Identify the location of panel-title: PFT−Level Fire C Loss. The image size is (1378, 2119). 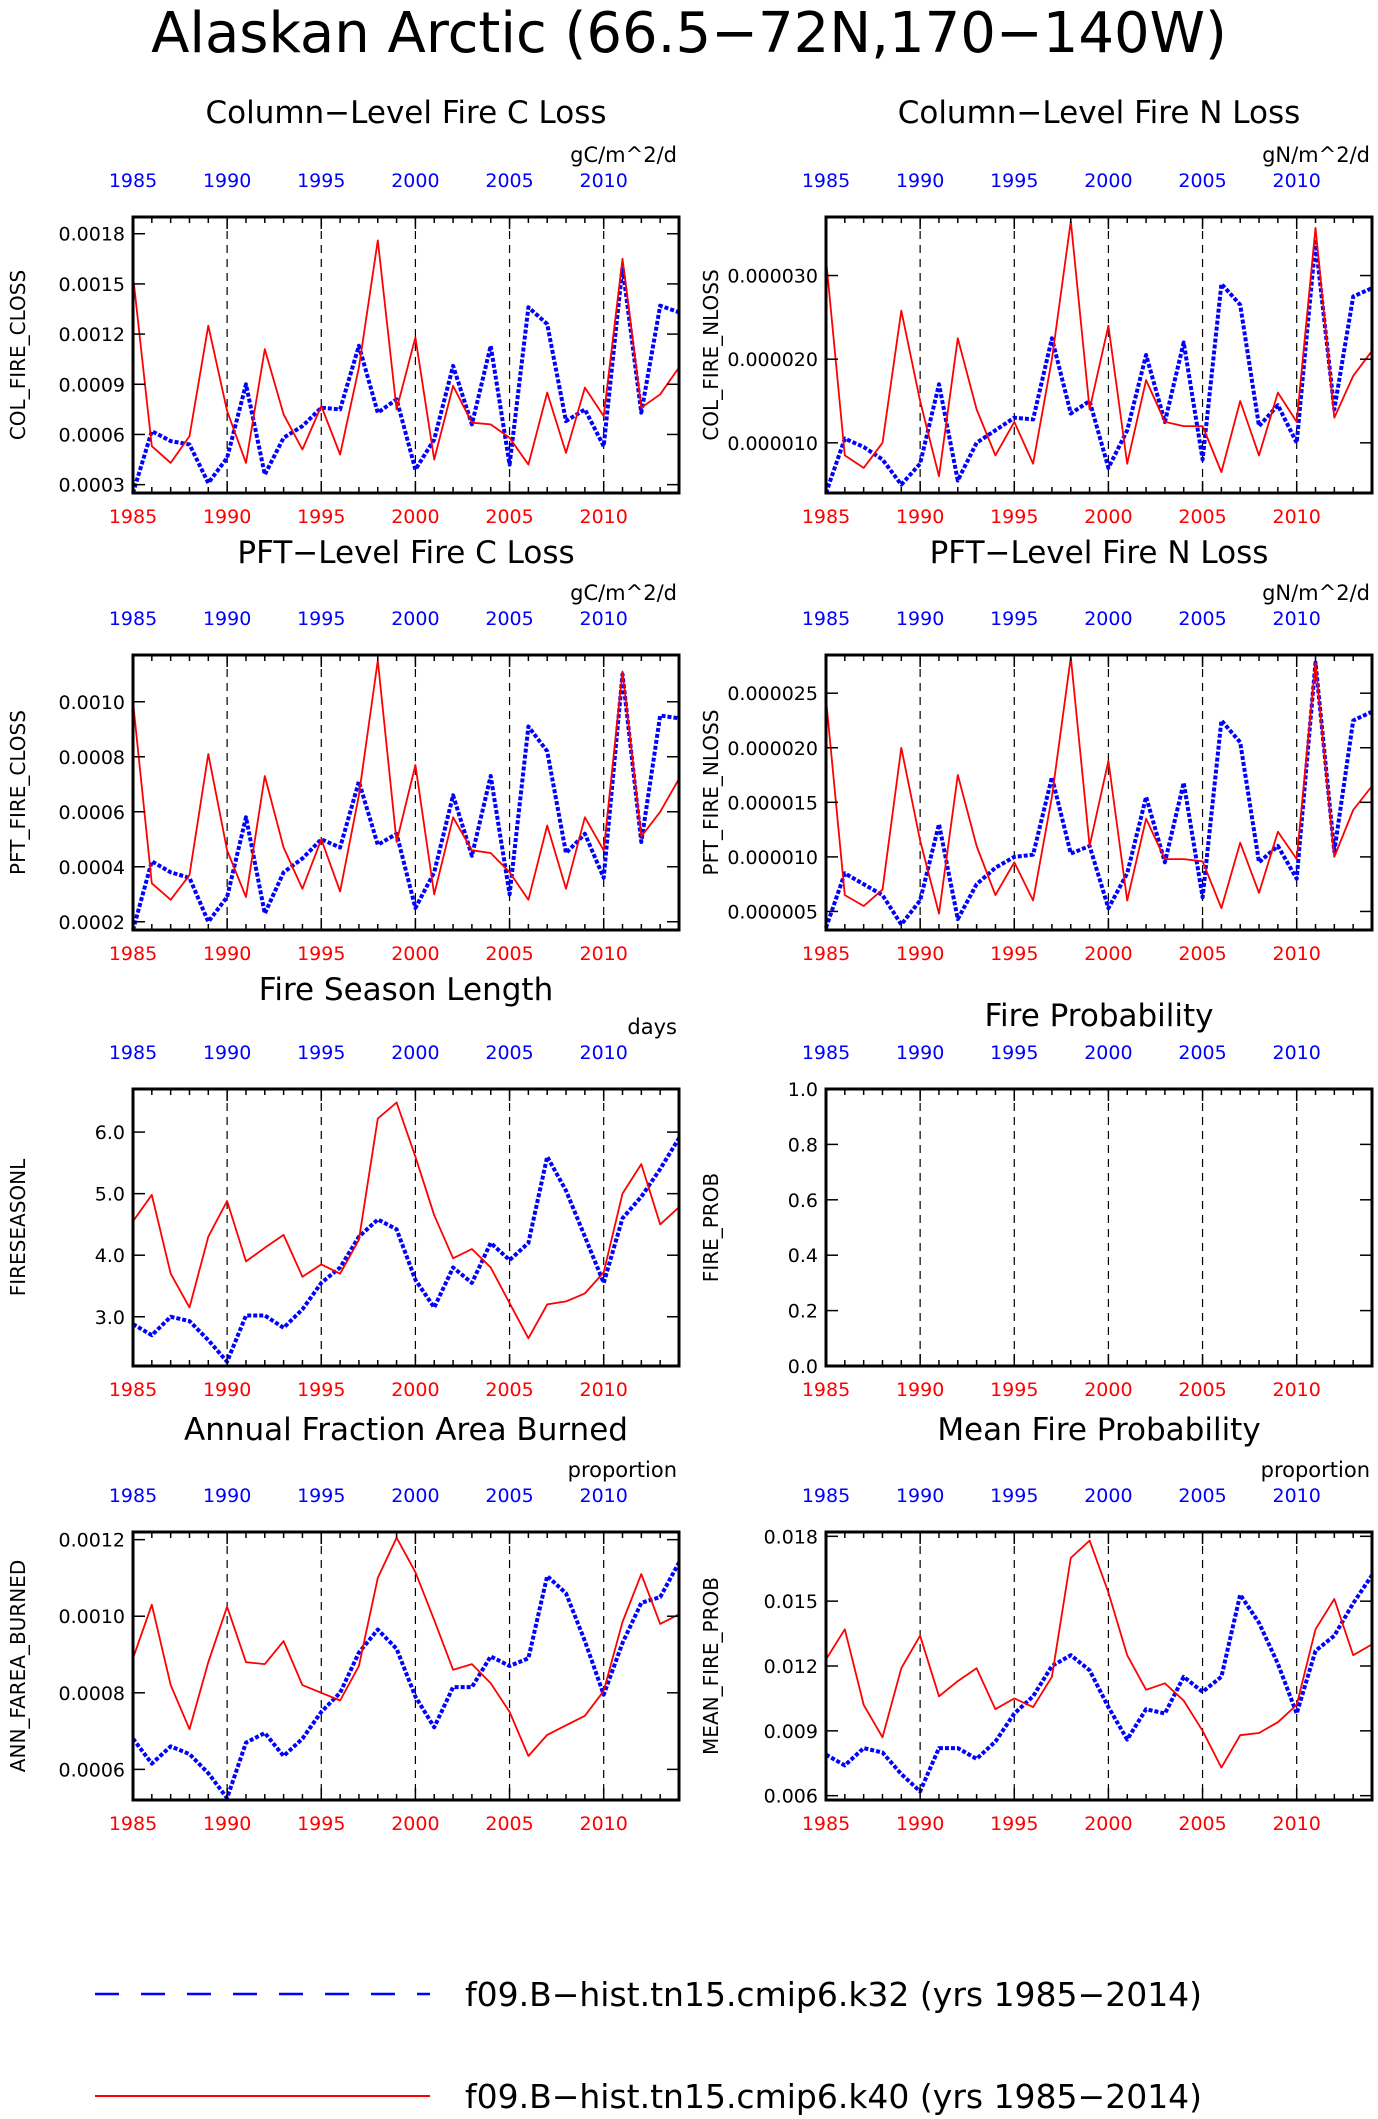
(405, 553).